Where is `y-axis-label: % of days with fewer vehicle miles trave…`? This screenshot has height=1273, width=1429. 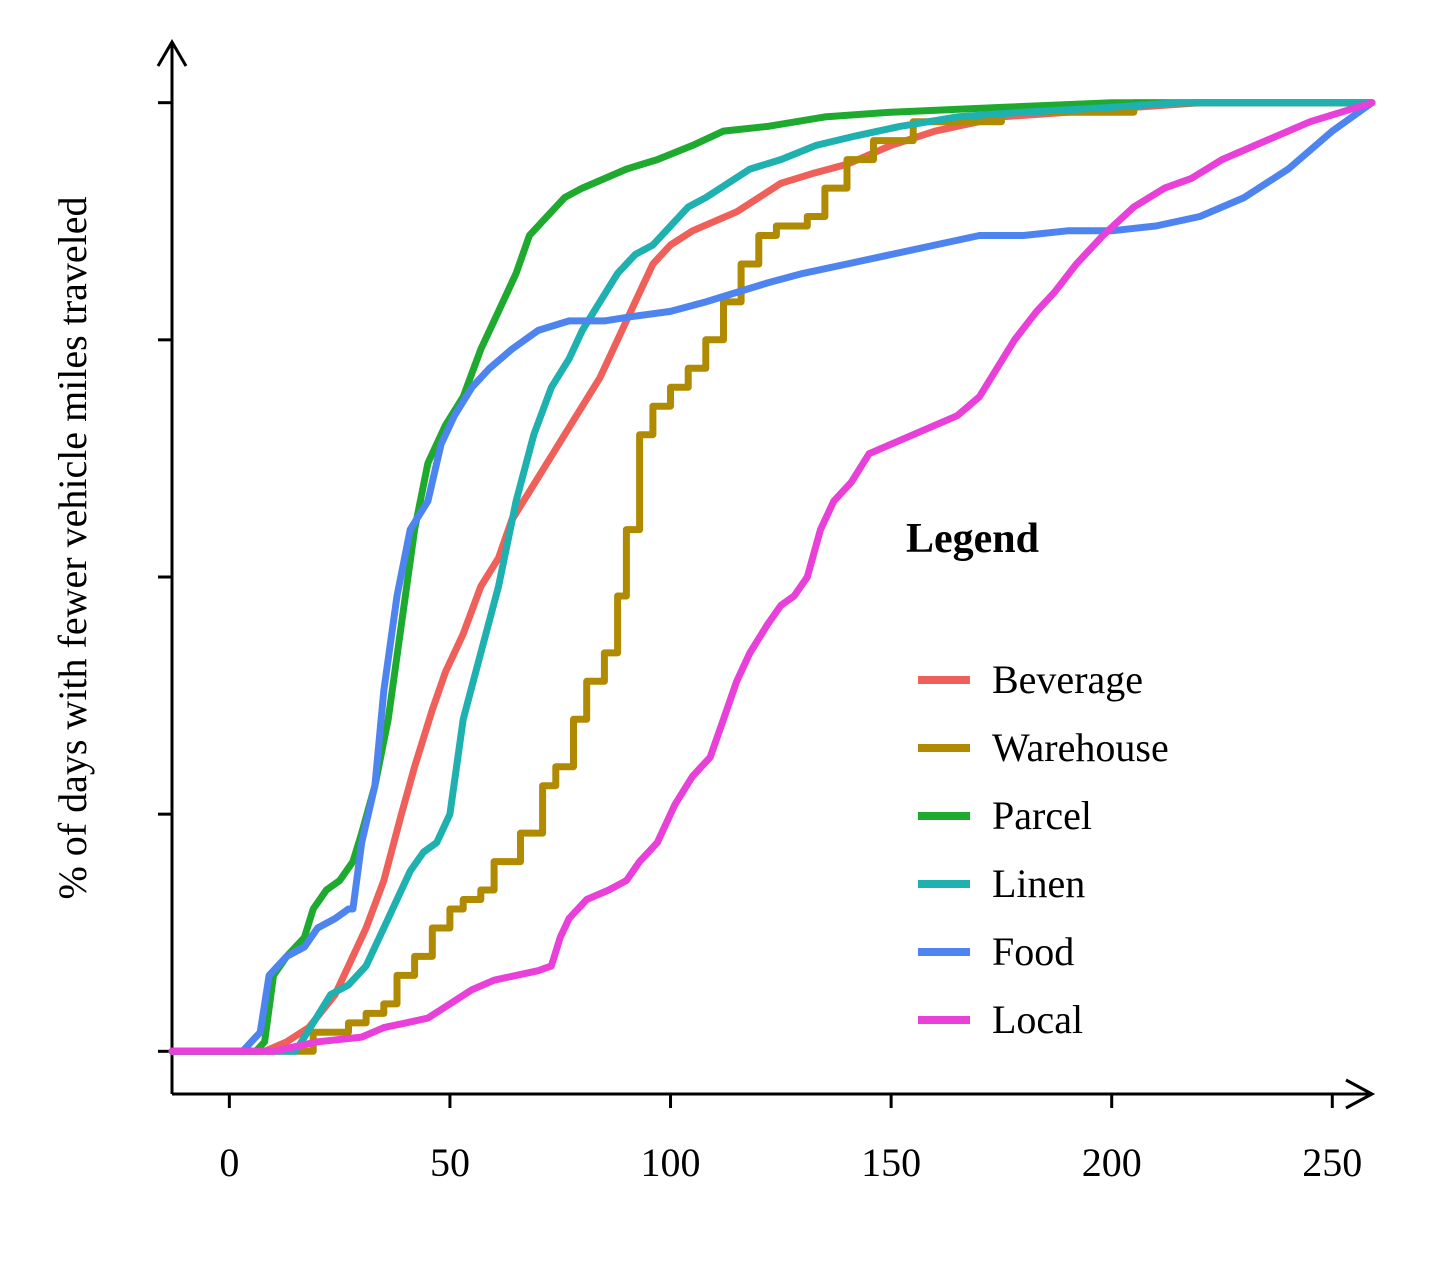
y-axis-label: % of days with fewer vehicle miles trave… is located at coordinates (72, 547).